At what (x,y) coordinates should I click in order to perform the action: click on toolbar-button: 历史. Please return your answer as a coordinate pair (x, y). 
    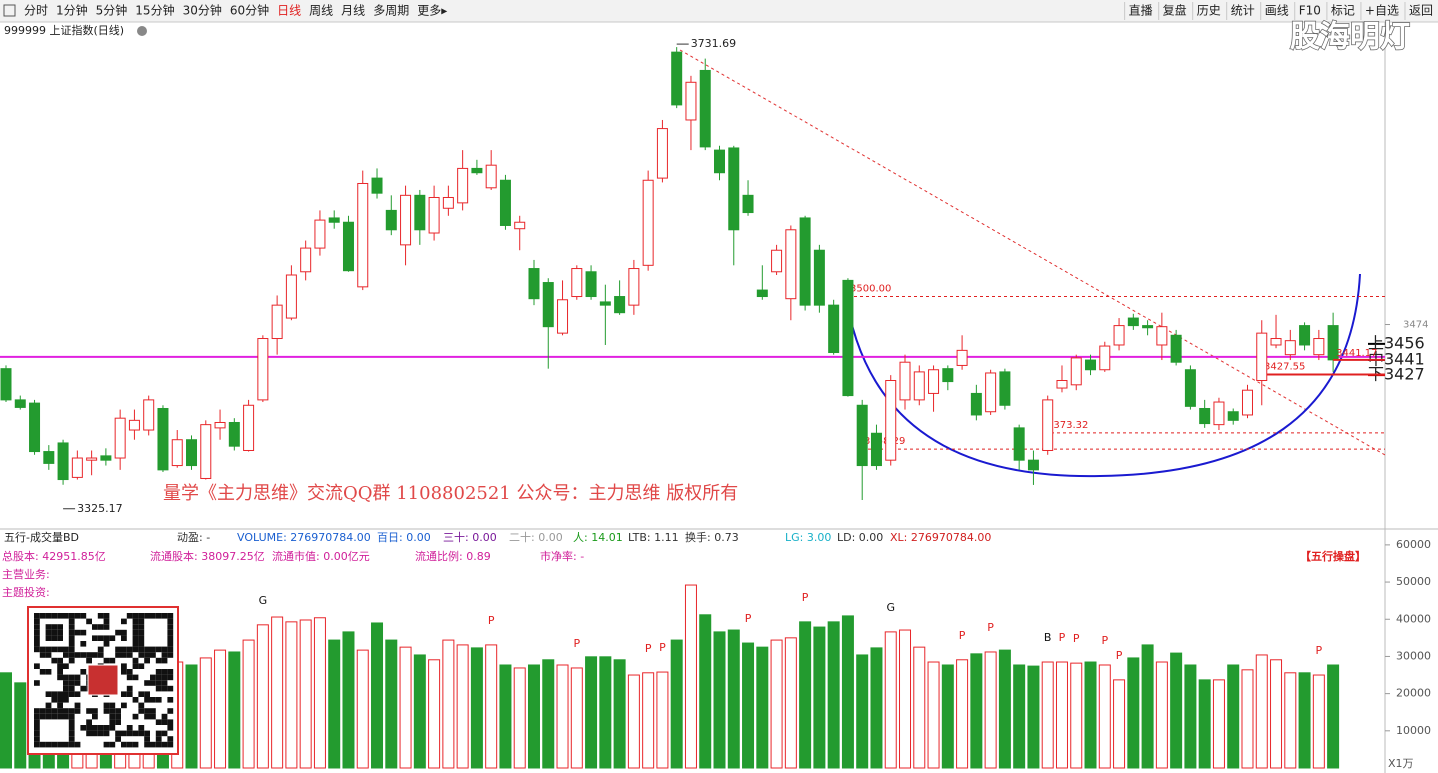
    Looking at the image, I should click on (1209, 11).